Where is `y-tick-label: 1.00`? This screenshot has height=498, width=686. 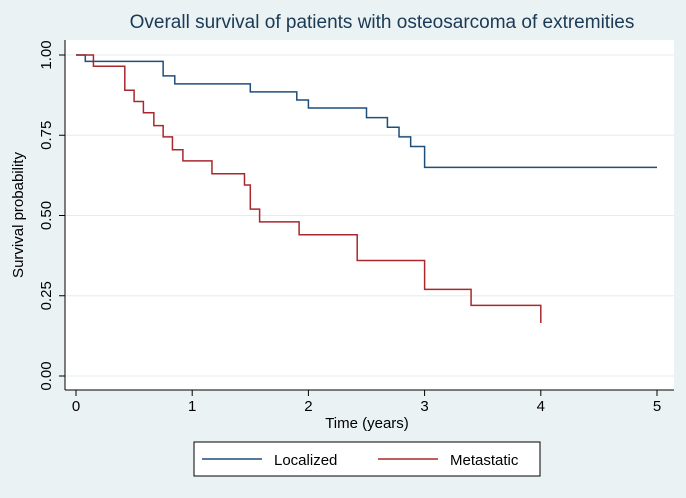 y-tick-label: 1.00 is located at coordinates (46, 54).